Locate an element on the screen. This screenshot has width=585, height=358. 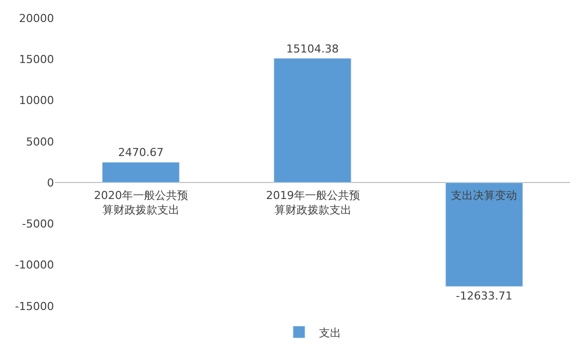
y-tick-label: 20000 is located at coordinates (36, 18).